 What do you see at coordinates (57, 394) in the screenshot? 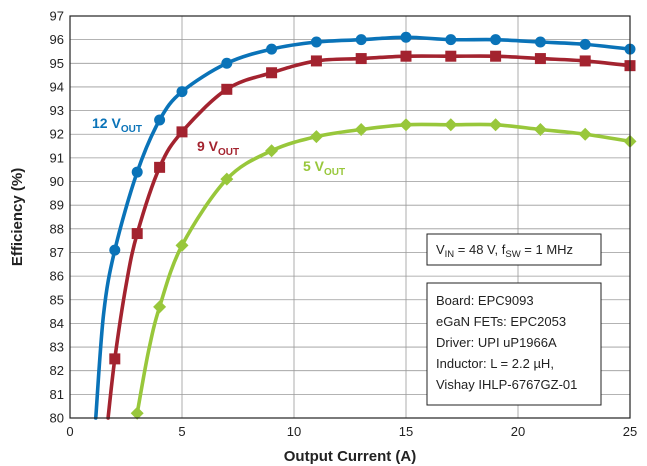
I see `y-tick-label: 81` at bounding box center [57, 394].